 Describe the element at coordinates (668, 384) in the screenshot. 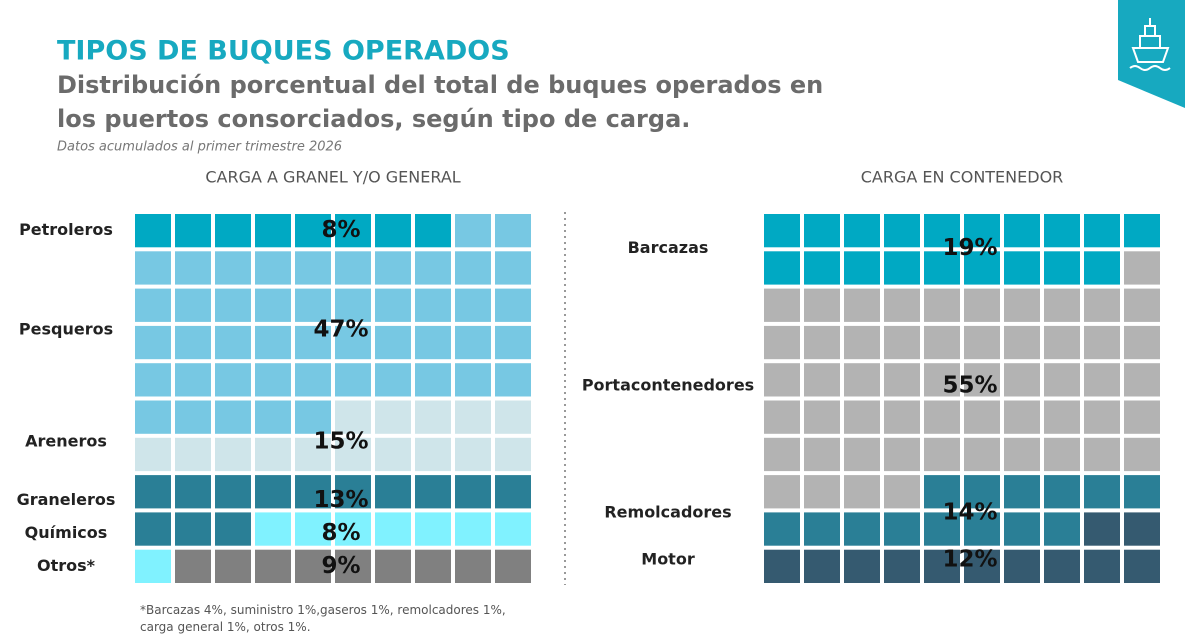

I see `category-label: Portacontenedores` at that location.